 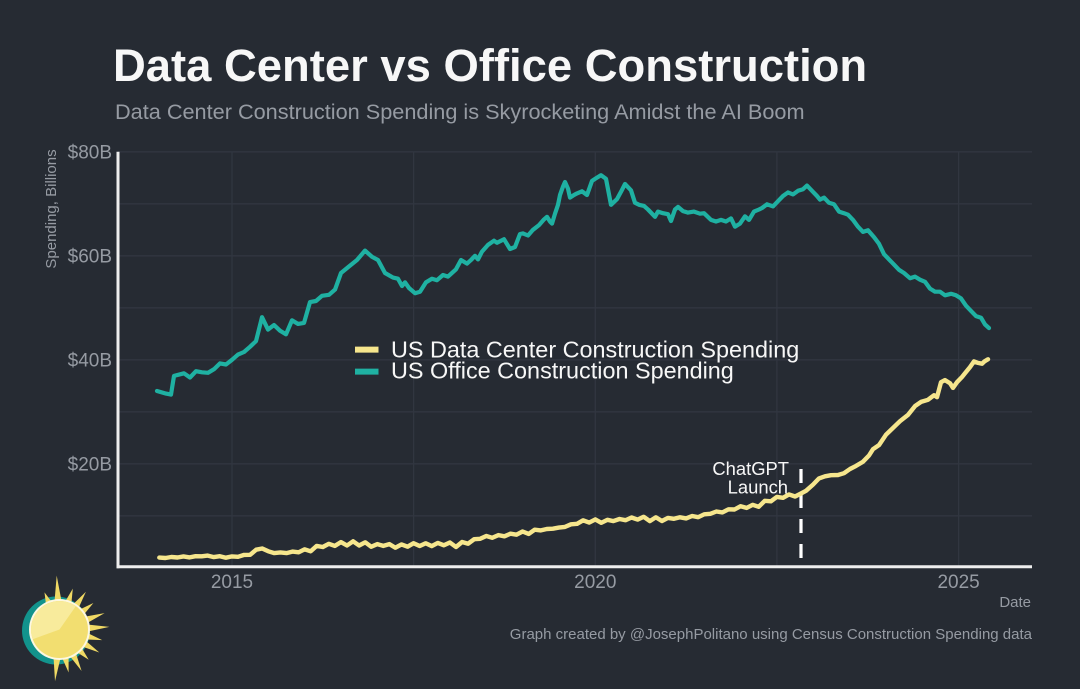 What do you see at coordinates (90, 464) in the screenshot?
I see `svg-text: $20B` at bounding box center [90, 464].